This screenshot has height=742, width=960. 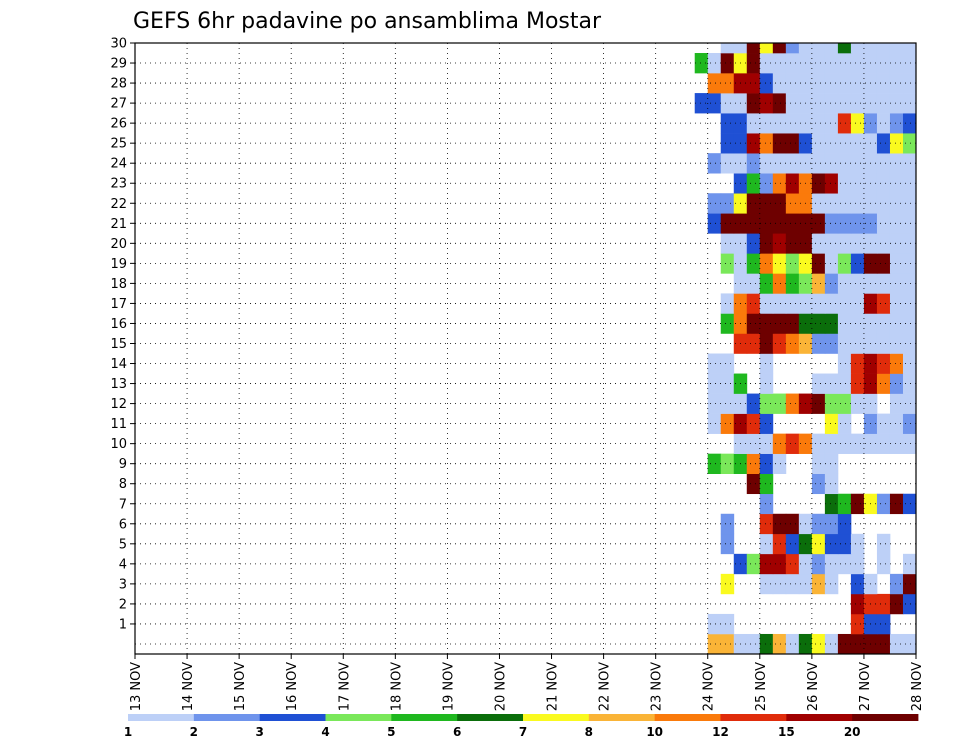 I want to click on x-tick-label: 23 NOV, so click(x=657, y=686).